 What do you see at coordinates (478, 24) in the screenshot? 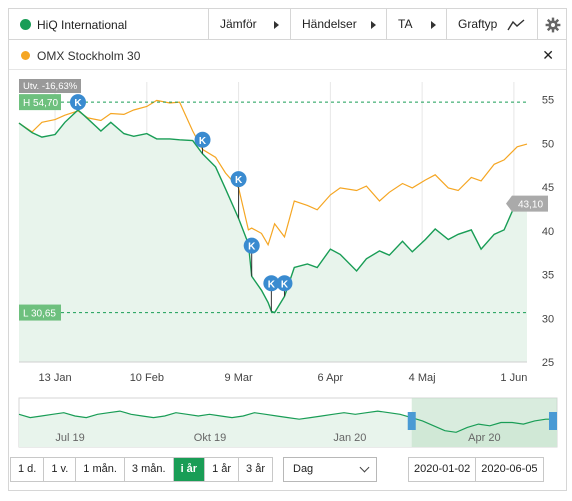
I see `chart-type-button-label: Graftyp` at bounding box center [478, 24].